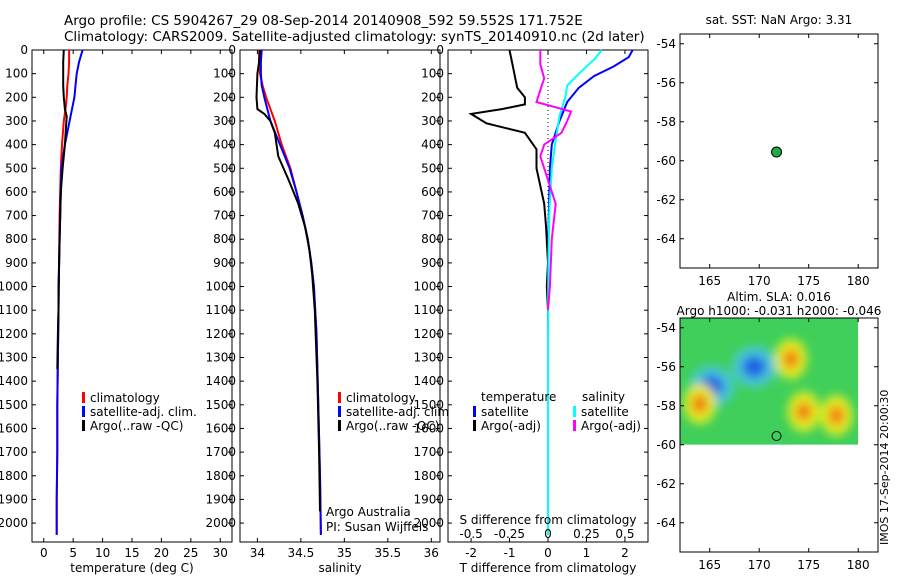 This screenshot has width=900, height=580. I want to click on diff-x2tick-label: 0.5, so click(624, 534).